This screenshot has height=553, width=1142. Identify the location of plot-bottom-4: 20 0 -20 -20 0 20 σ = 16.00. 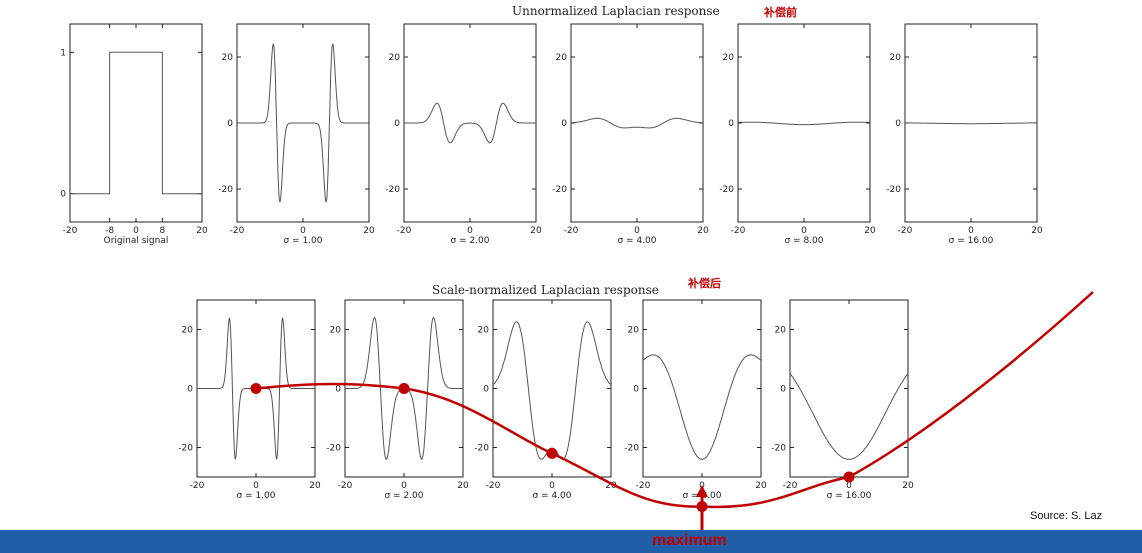
(842, 400).